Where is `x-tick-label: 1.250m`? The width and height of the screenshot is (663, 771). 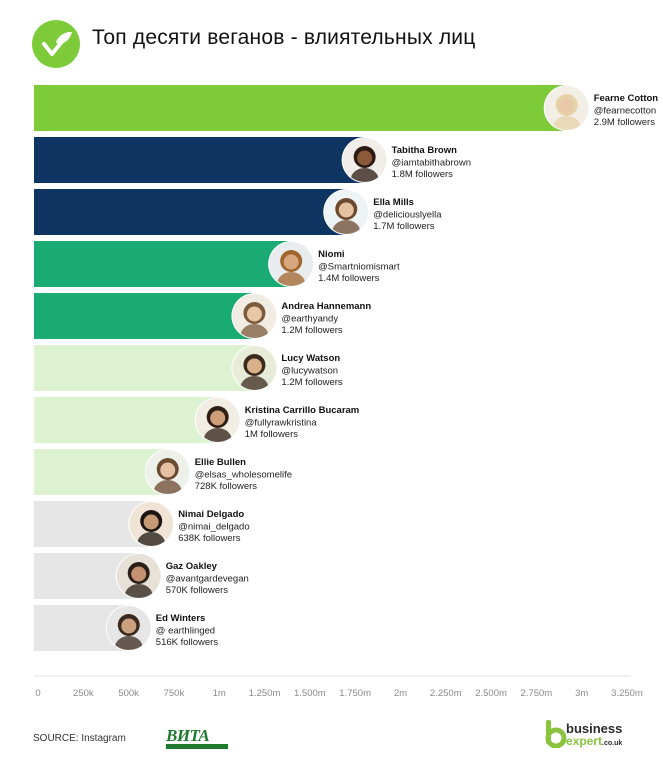
x-tick-label: 1.250m is located at coordinates (265, 693).